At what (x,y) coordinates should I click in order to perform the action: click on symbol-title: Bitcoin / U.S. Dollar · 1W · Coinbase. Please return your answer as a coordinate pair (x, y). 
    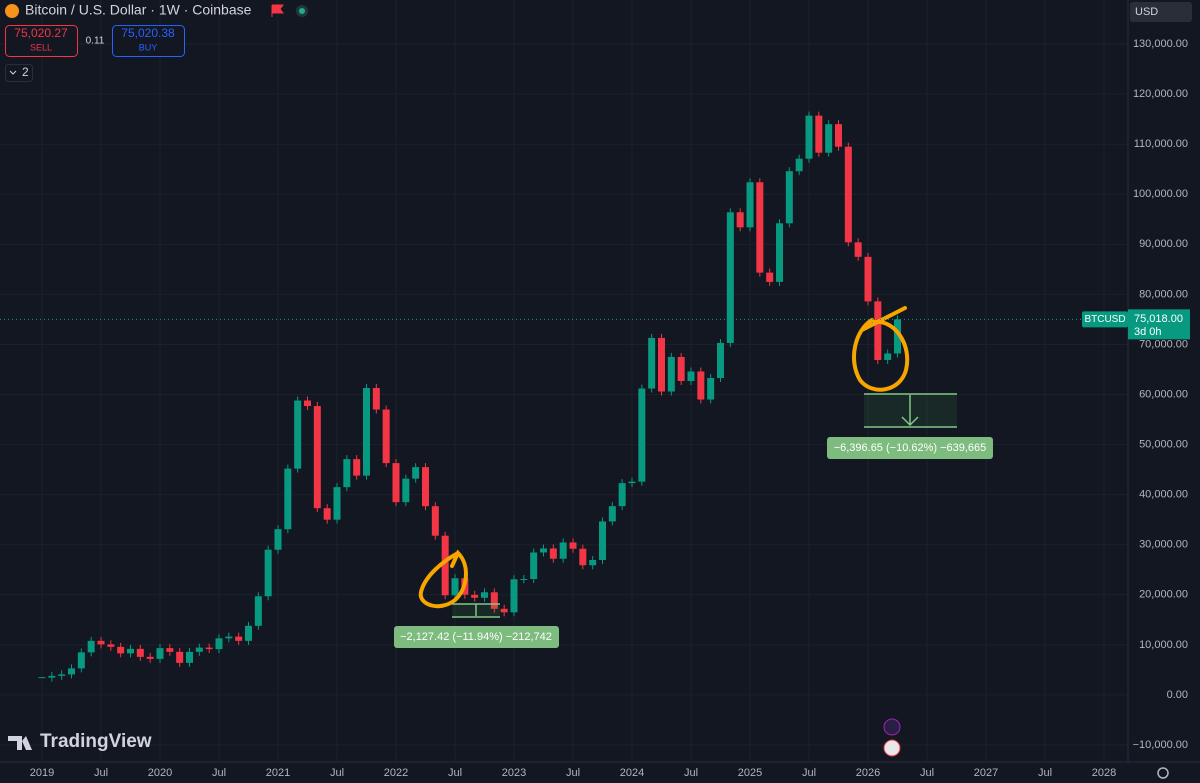
    Looking at the image, I should click on (138, 10).